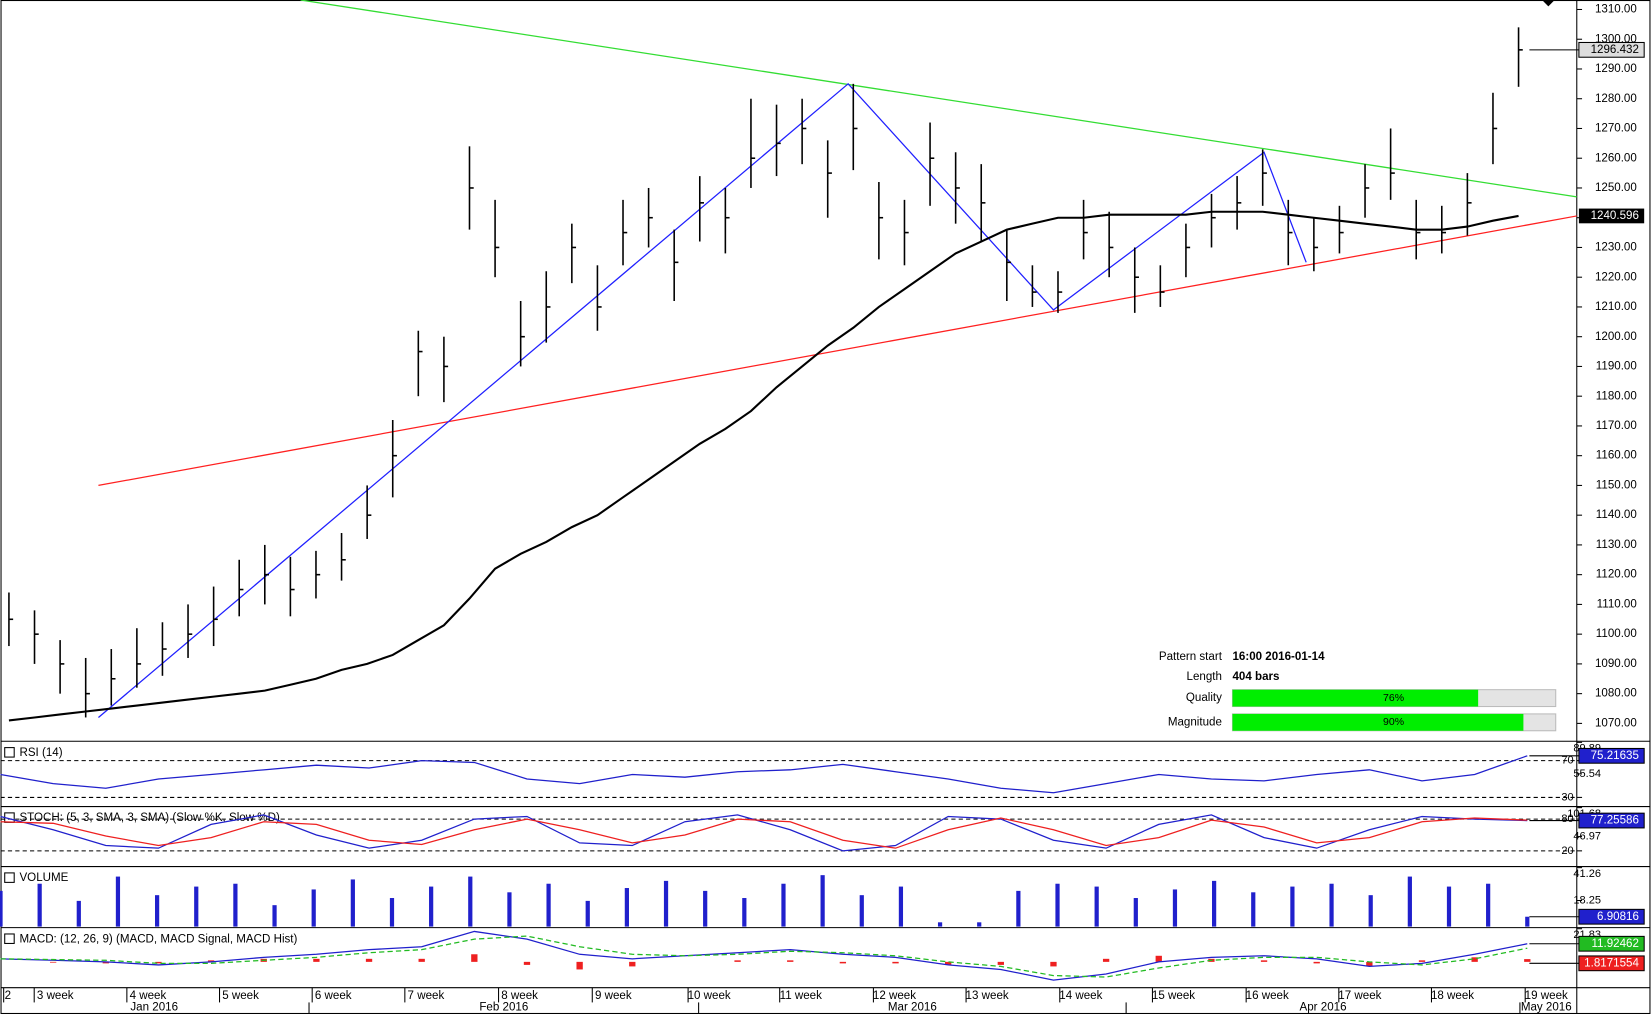  What do you see at coordinates (426, 996) in the screenshot?
I see `x-tick-label: 7 week` at bounding box center [426, 996].